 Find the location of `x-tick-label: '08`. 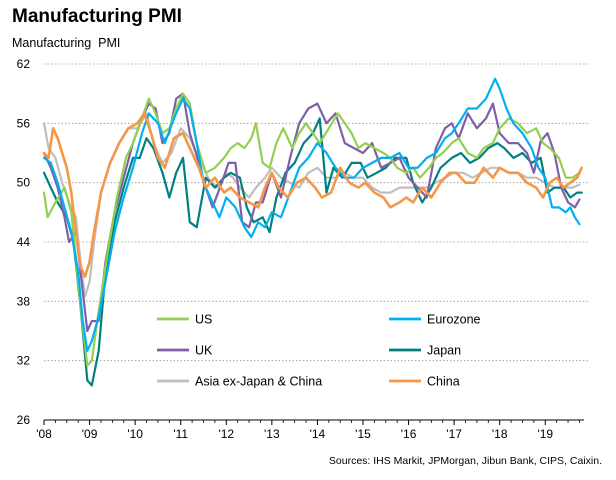

x-tick-label: '08 is located at coordinates (44, 434).